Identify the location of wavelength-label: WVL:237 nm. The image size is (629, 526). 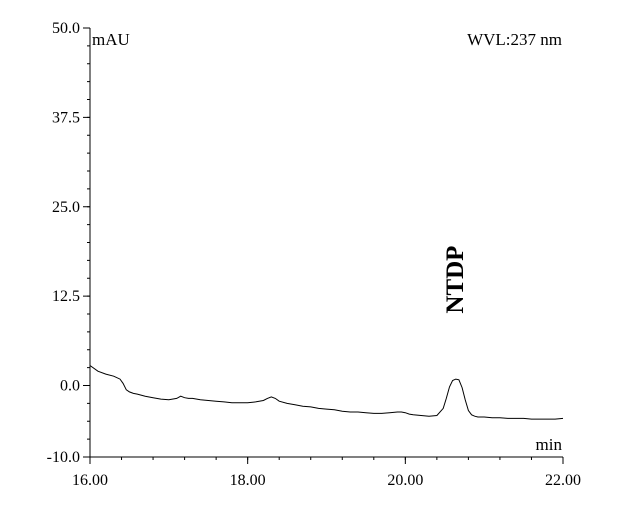
(514, 39).